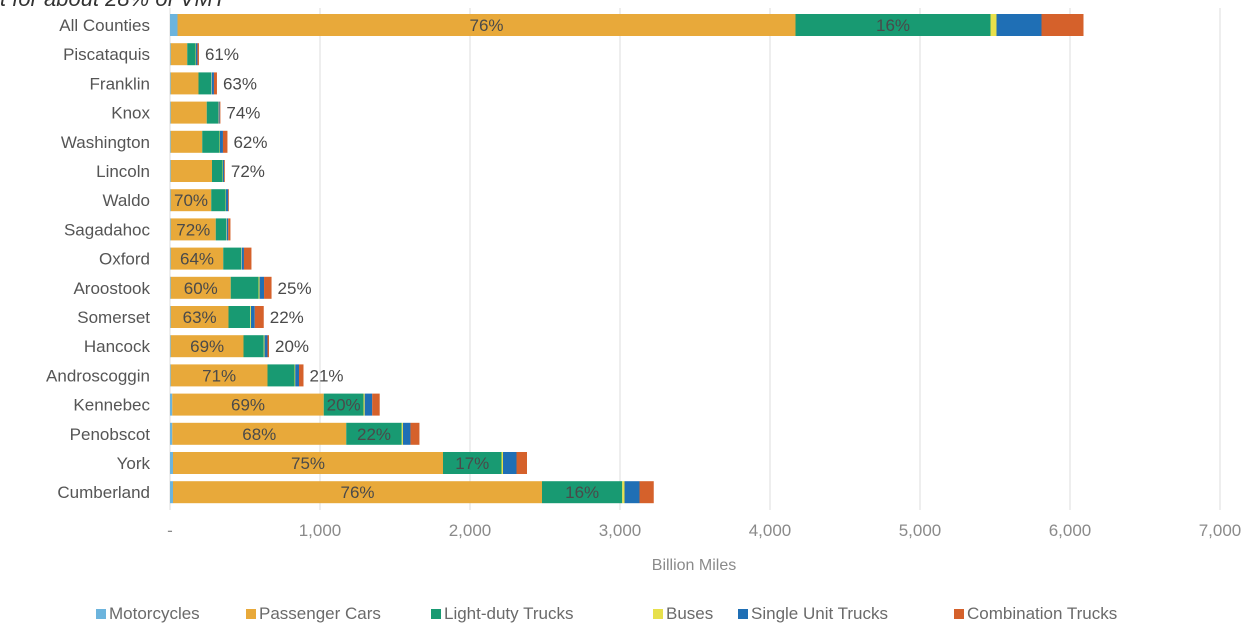  I want to click on bar-motorcycles-all-counties, so click(174, 25).